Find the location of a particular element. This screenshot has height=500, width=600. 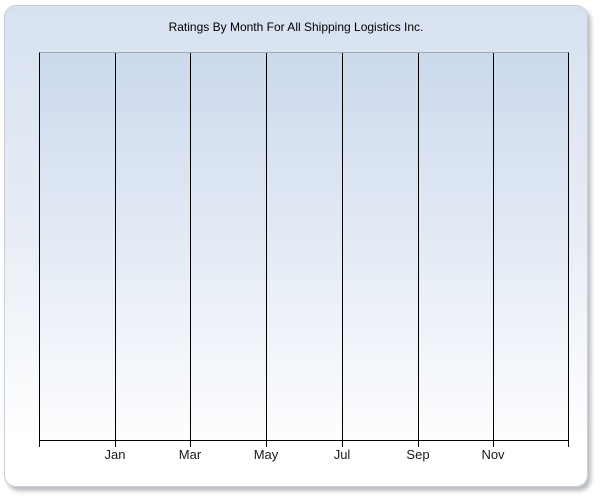

x-axis-tick-label: Mar is located at coordinates (190, 454).